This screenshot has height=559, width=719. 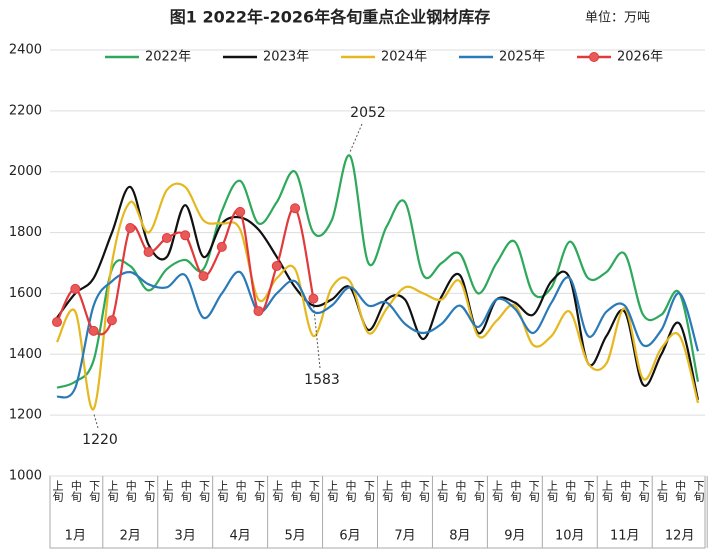 I want to click on chart-title: 图1 2022年-2026年各旬重点企业钢材库存, so click(x=330, y=17).